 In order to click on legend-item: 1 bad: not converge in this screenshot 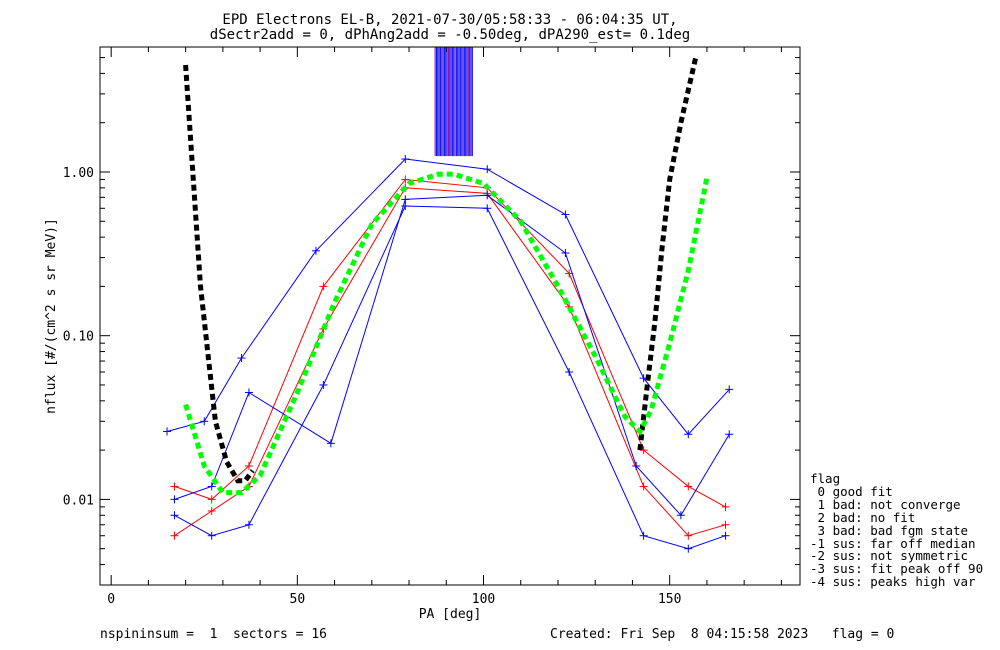, I will do `click(885, 504)`.